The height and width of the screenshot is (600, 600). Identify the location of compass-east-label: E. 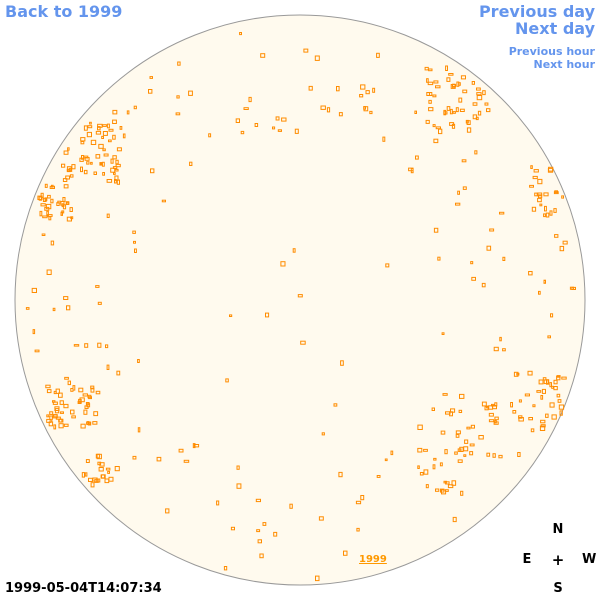
(527, 559).